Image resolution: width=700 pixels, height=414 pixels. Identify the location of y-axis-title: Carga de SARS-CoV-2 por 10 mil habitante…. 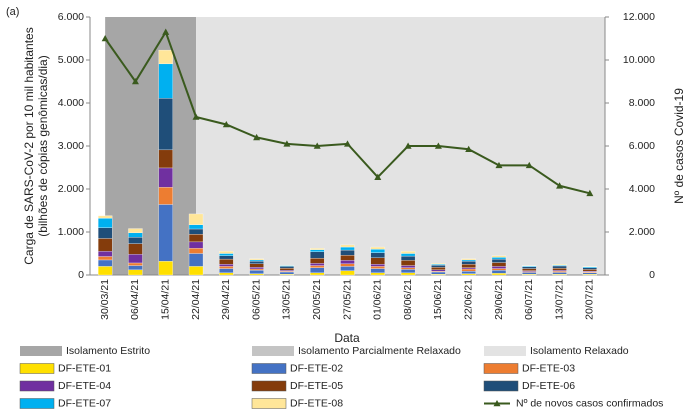
(29, 145).